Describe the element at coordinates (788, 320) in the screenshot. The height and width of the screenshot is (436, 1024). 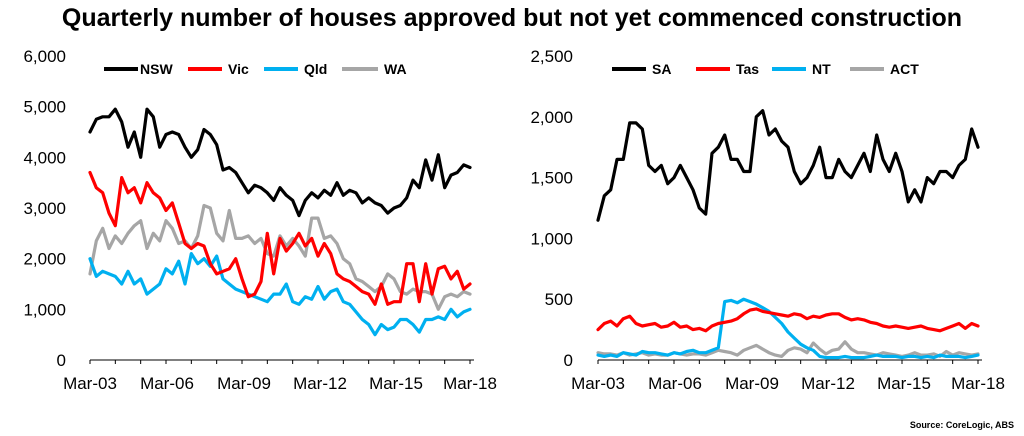
I see `series-line-tas` at that location.